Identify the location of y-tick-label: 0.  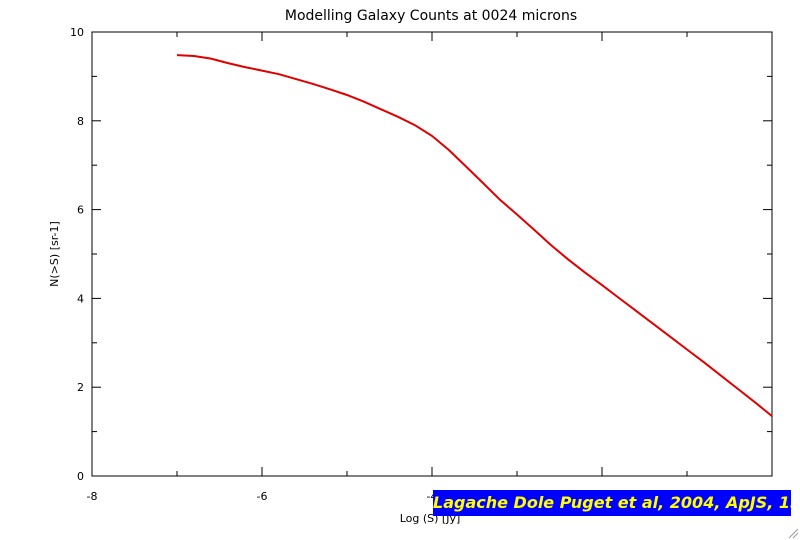
(80, 476).